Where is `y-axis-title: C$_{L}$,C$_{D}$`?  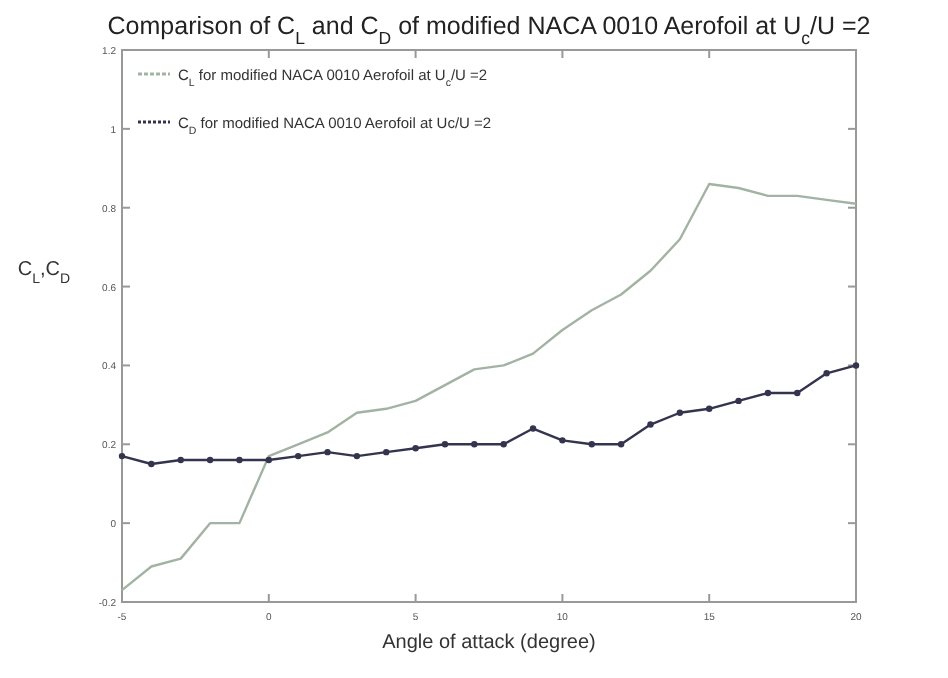 y-axis-title: C$_{L}$,C$_{D}$ is located at coordinates (44, 272).